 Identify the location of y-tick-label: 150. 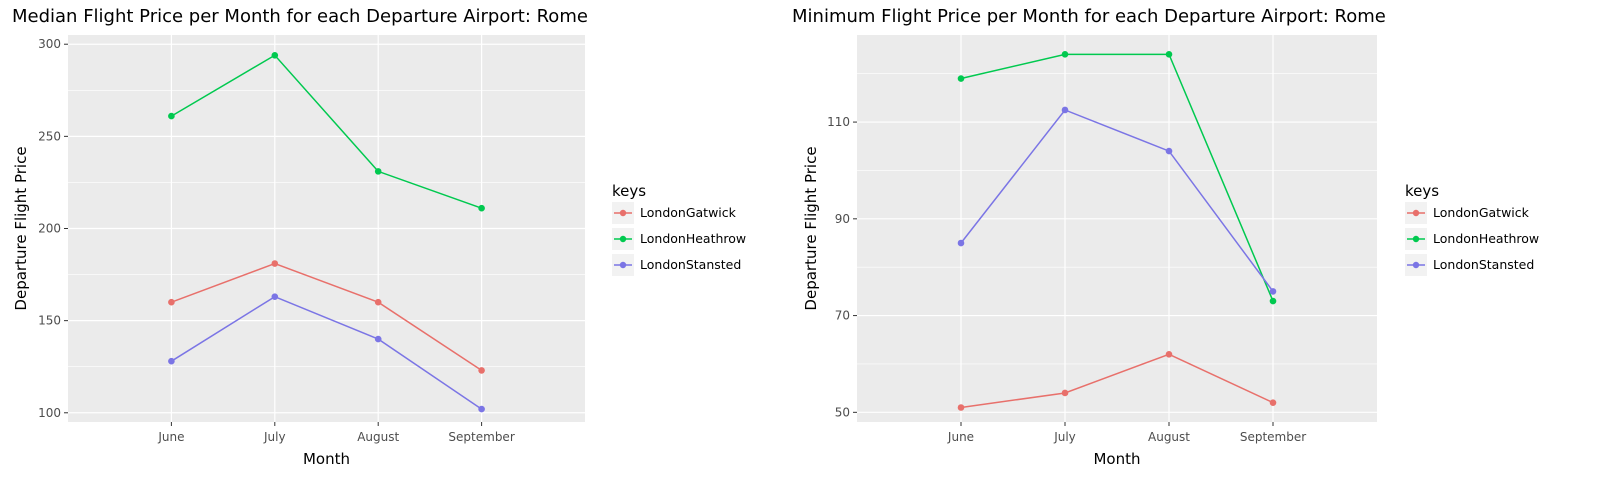
(49, 321).